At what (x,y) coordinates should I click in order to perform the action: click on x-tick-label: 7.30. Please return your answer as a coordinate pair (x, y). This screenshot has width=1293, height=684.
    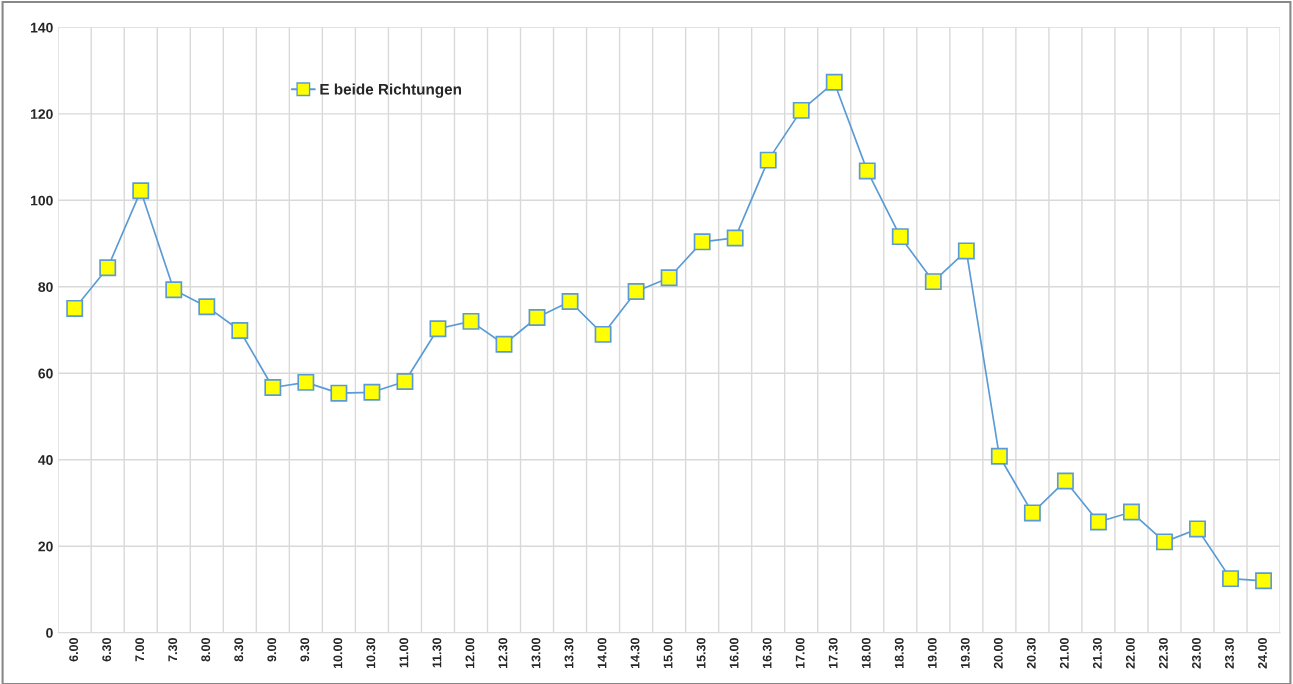
    Looking at the image, I should click on (173, 650).